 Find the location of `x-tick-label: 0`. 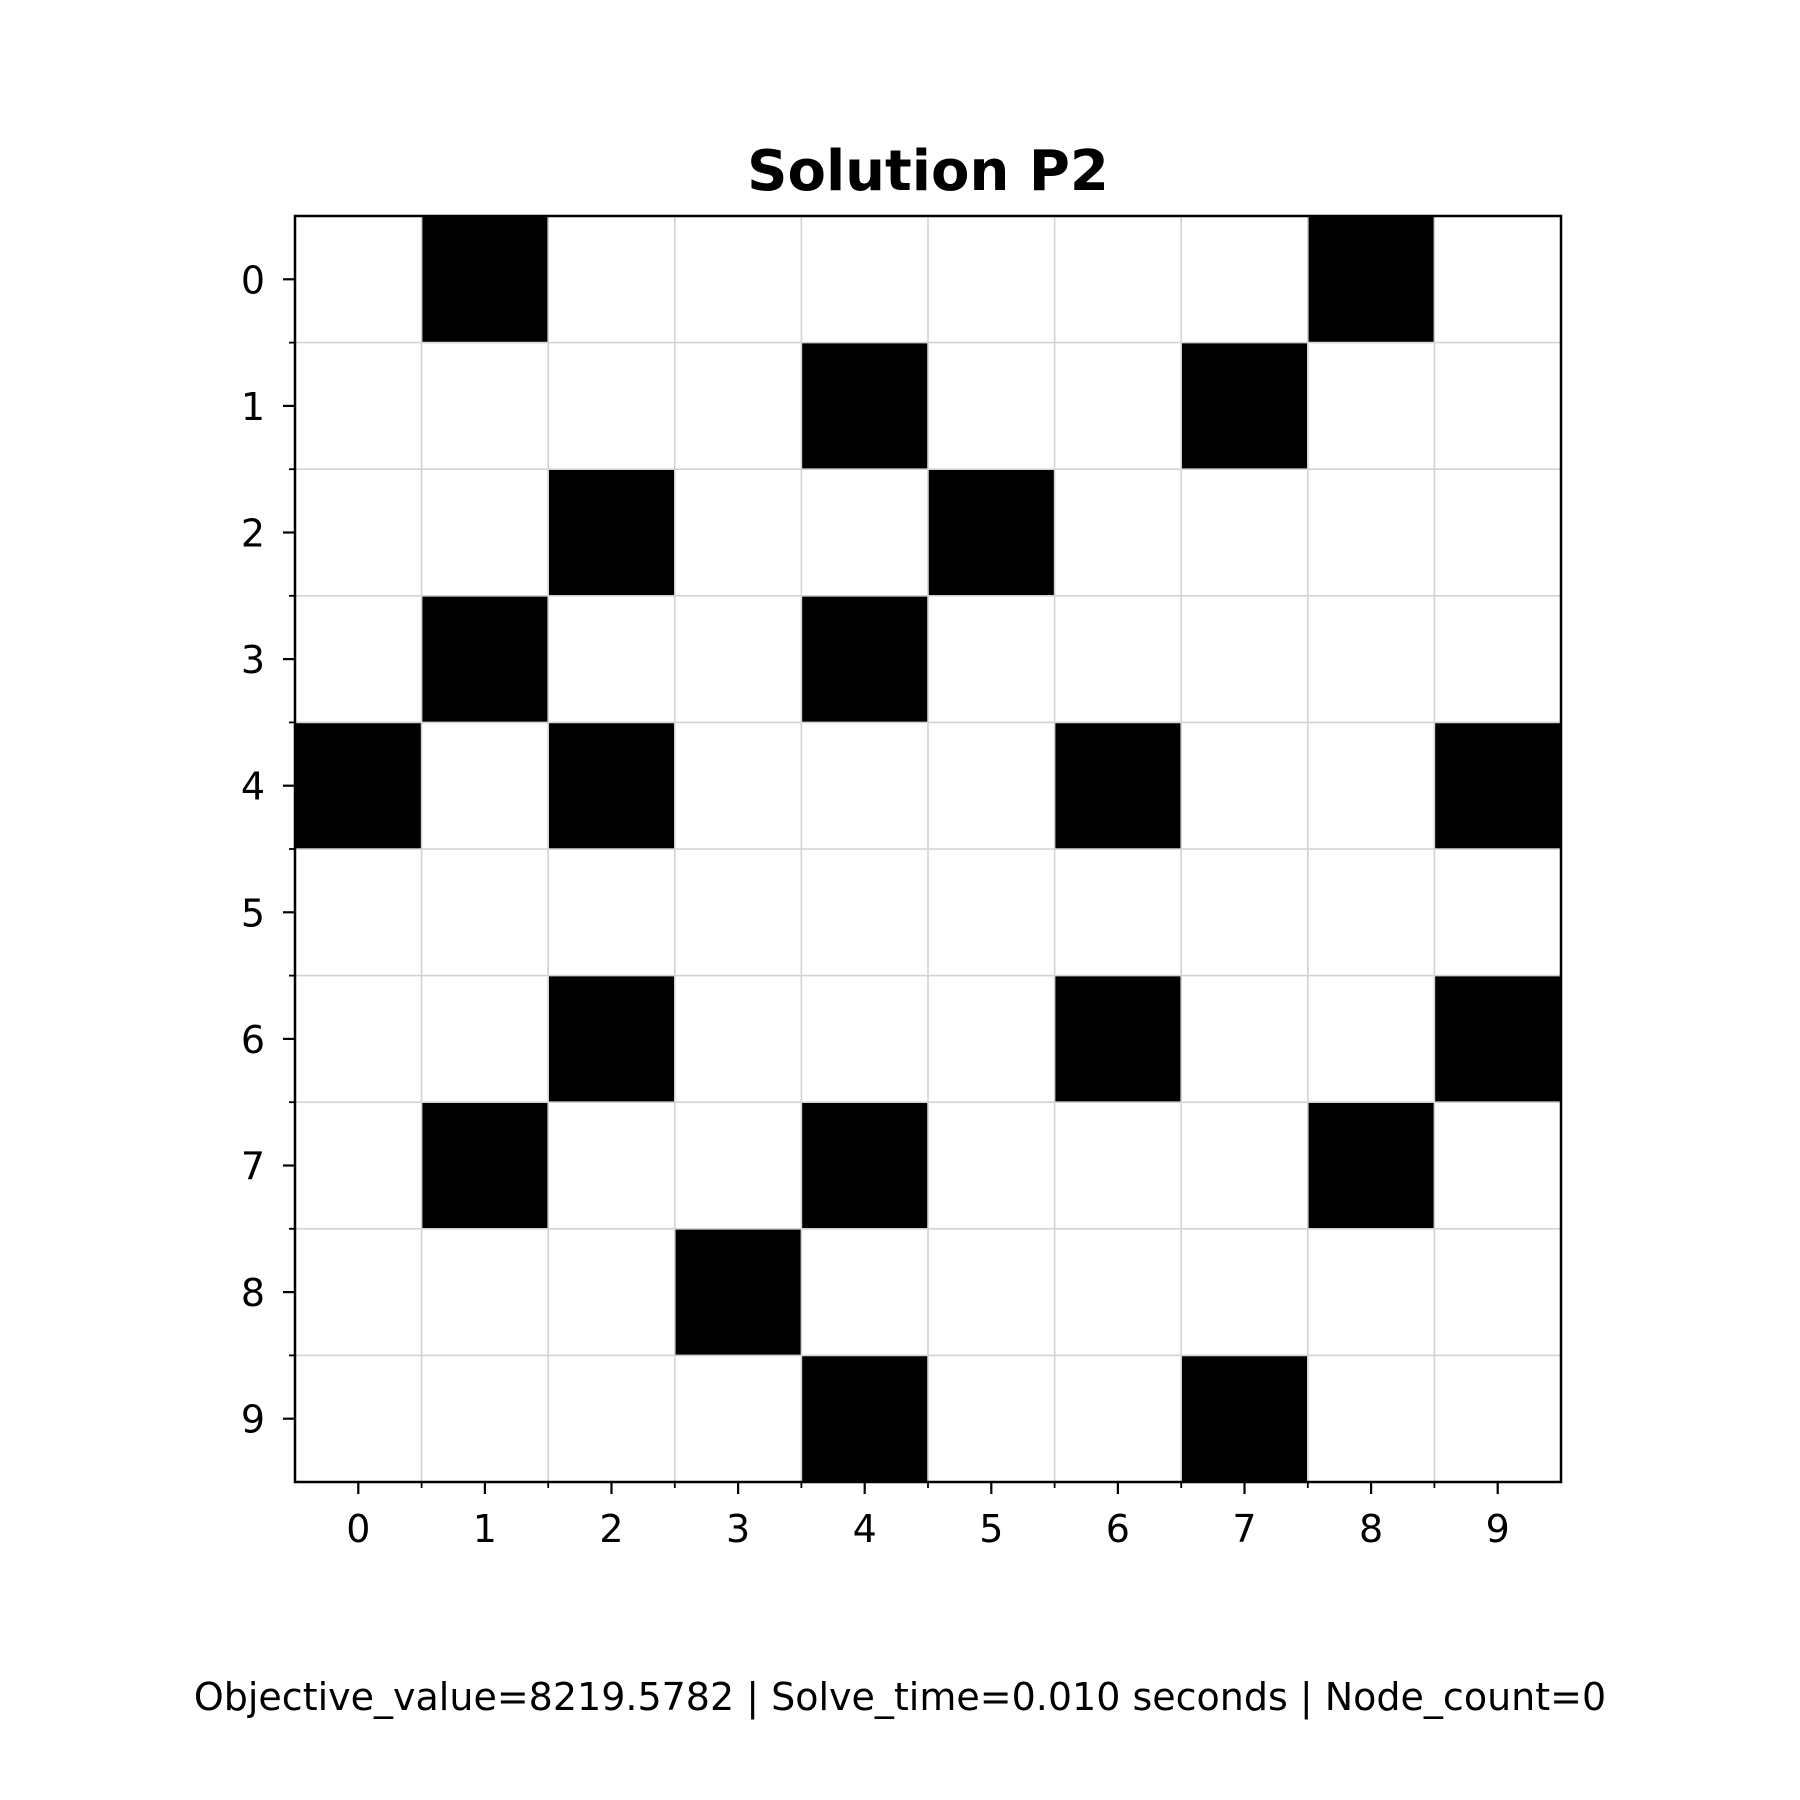

x-tick-label: 0 is located at coordinates (358, 1529).